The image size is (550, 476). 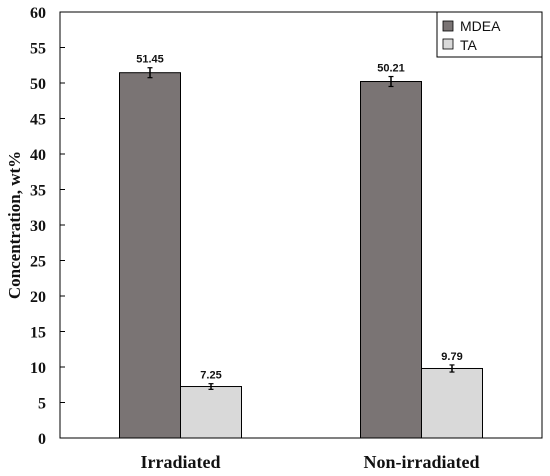 I want to click on legend-swatch-ta, so click(x=448, y=44).